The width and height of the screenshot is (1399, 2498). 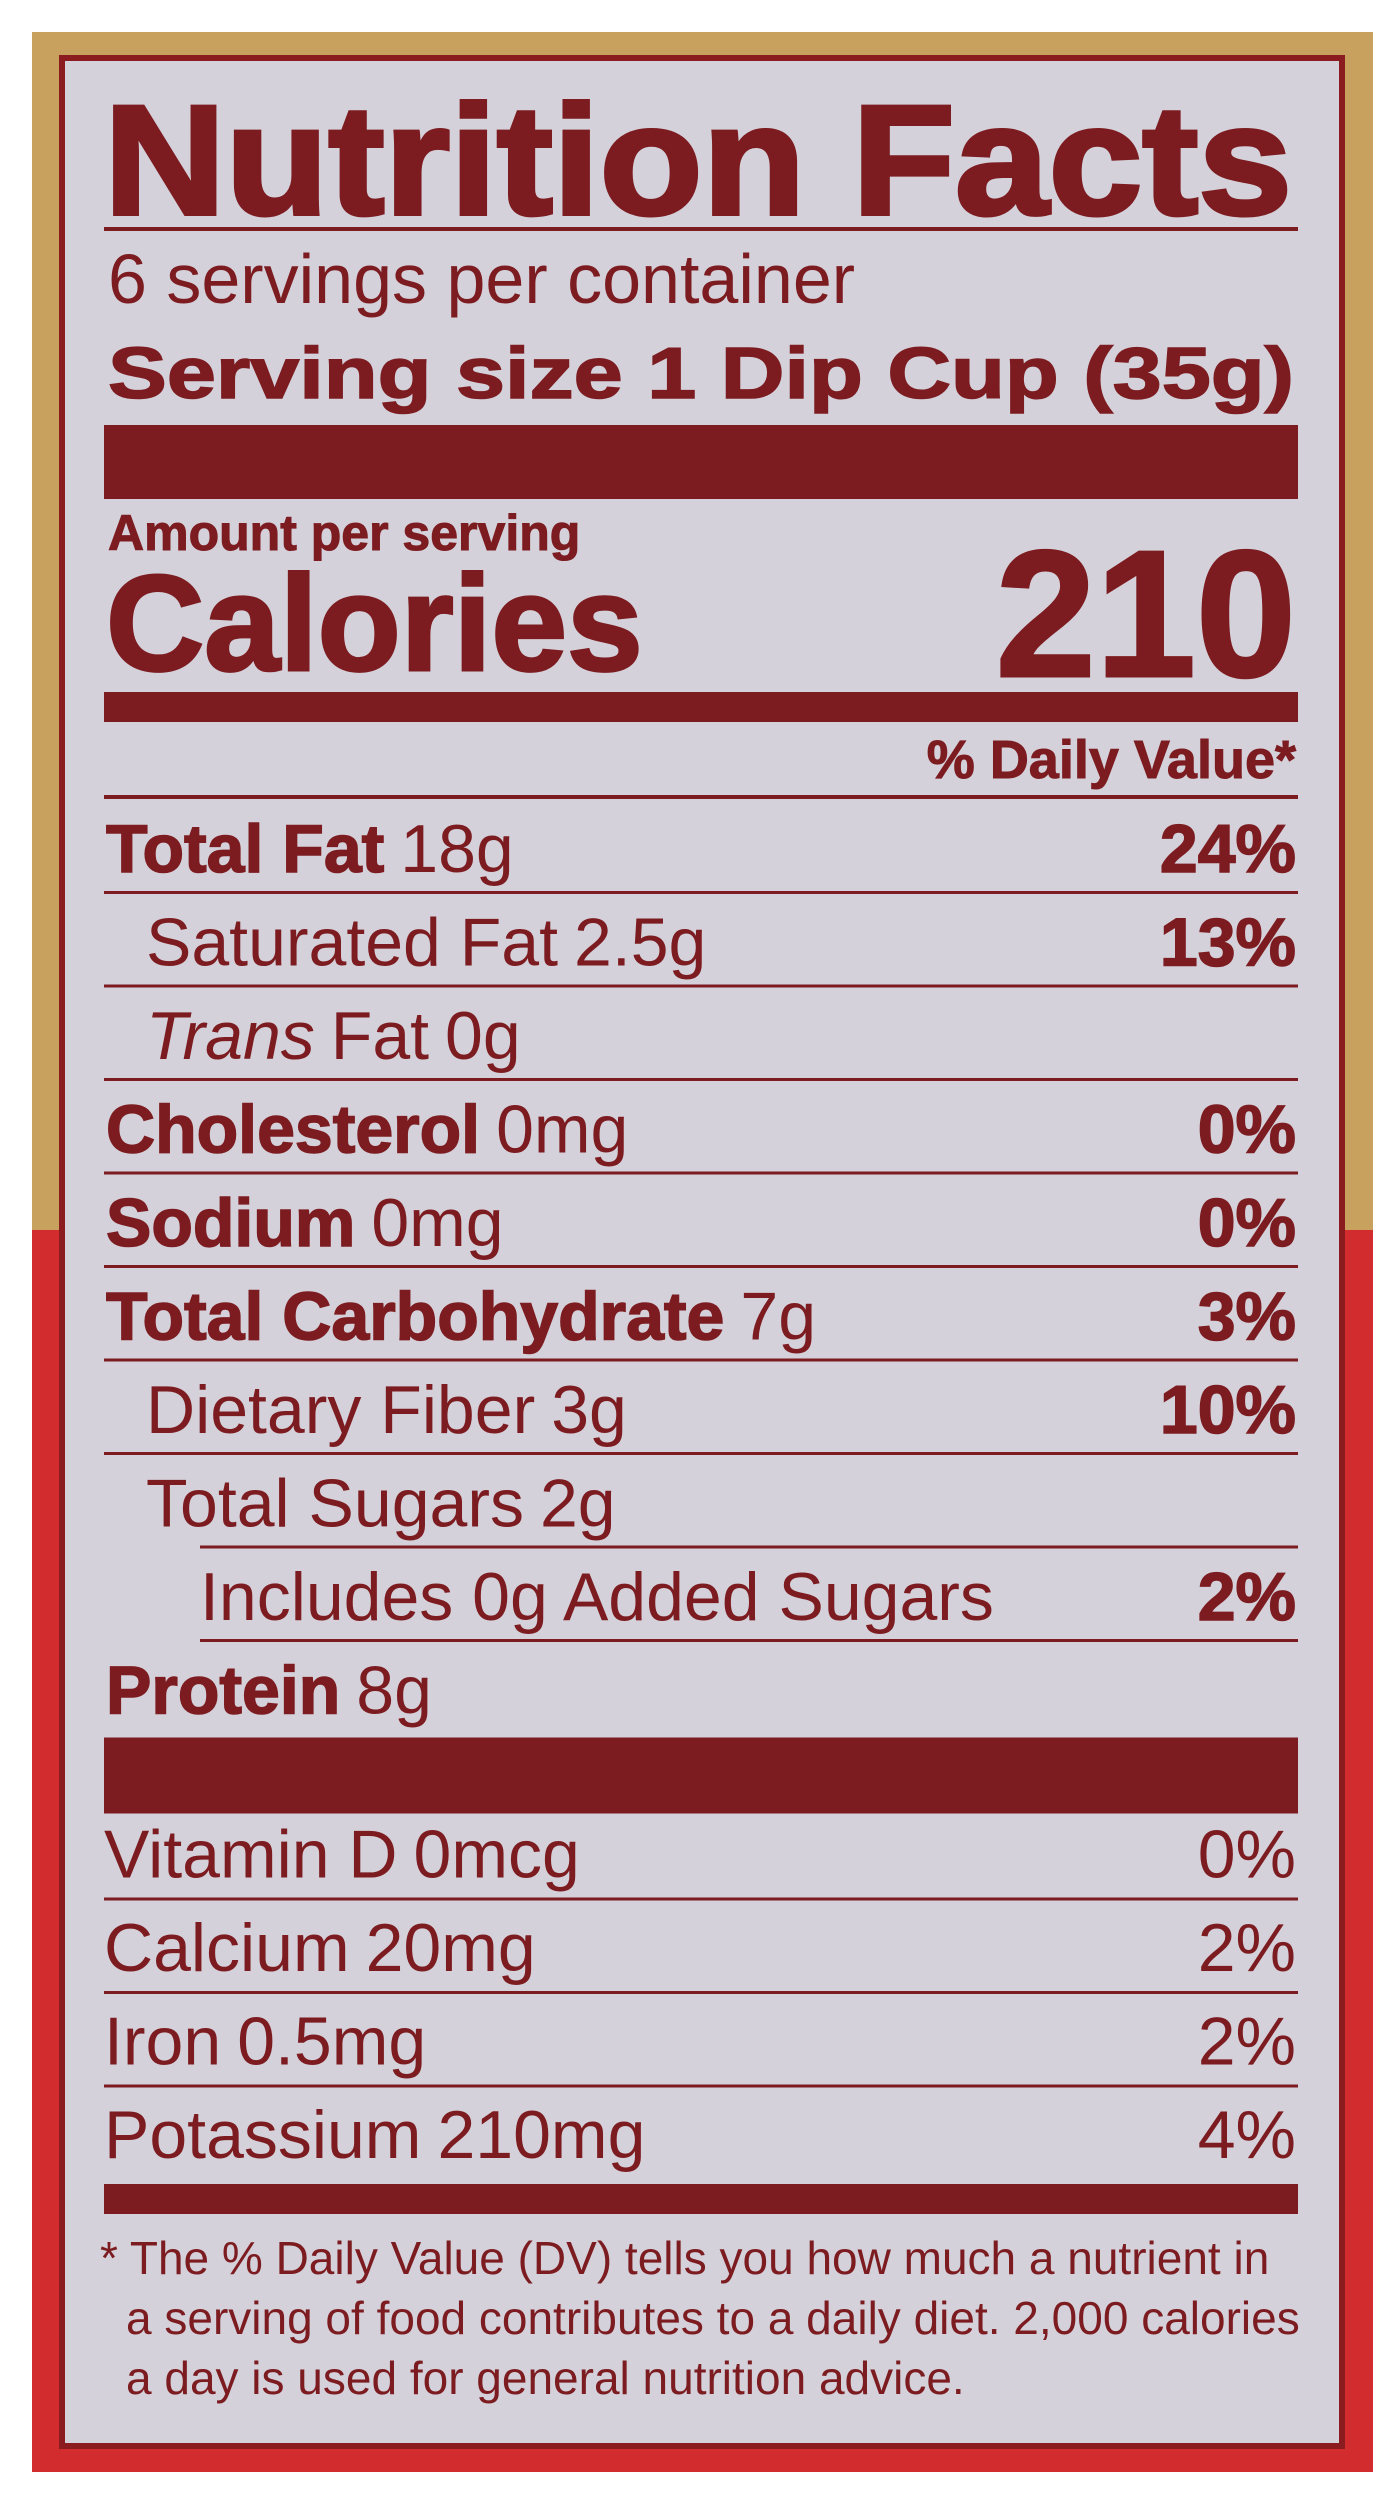 What do you see at coordinates (380, 1036) in the screenshot?
I see `nutrient-name: Fat` at bounding box center [380, 1036].